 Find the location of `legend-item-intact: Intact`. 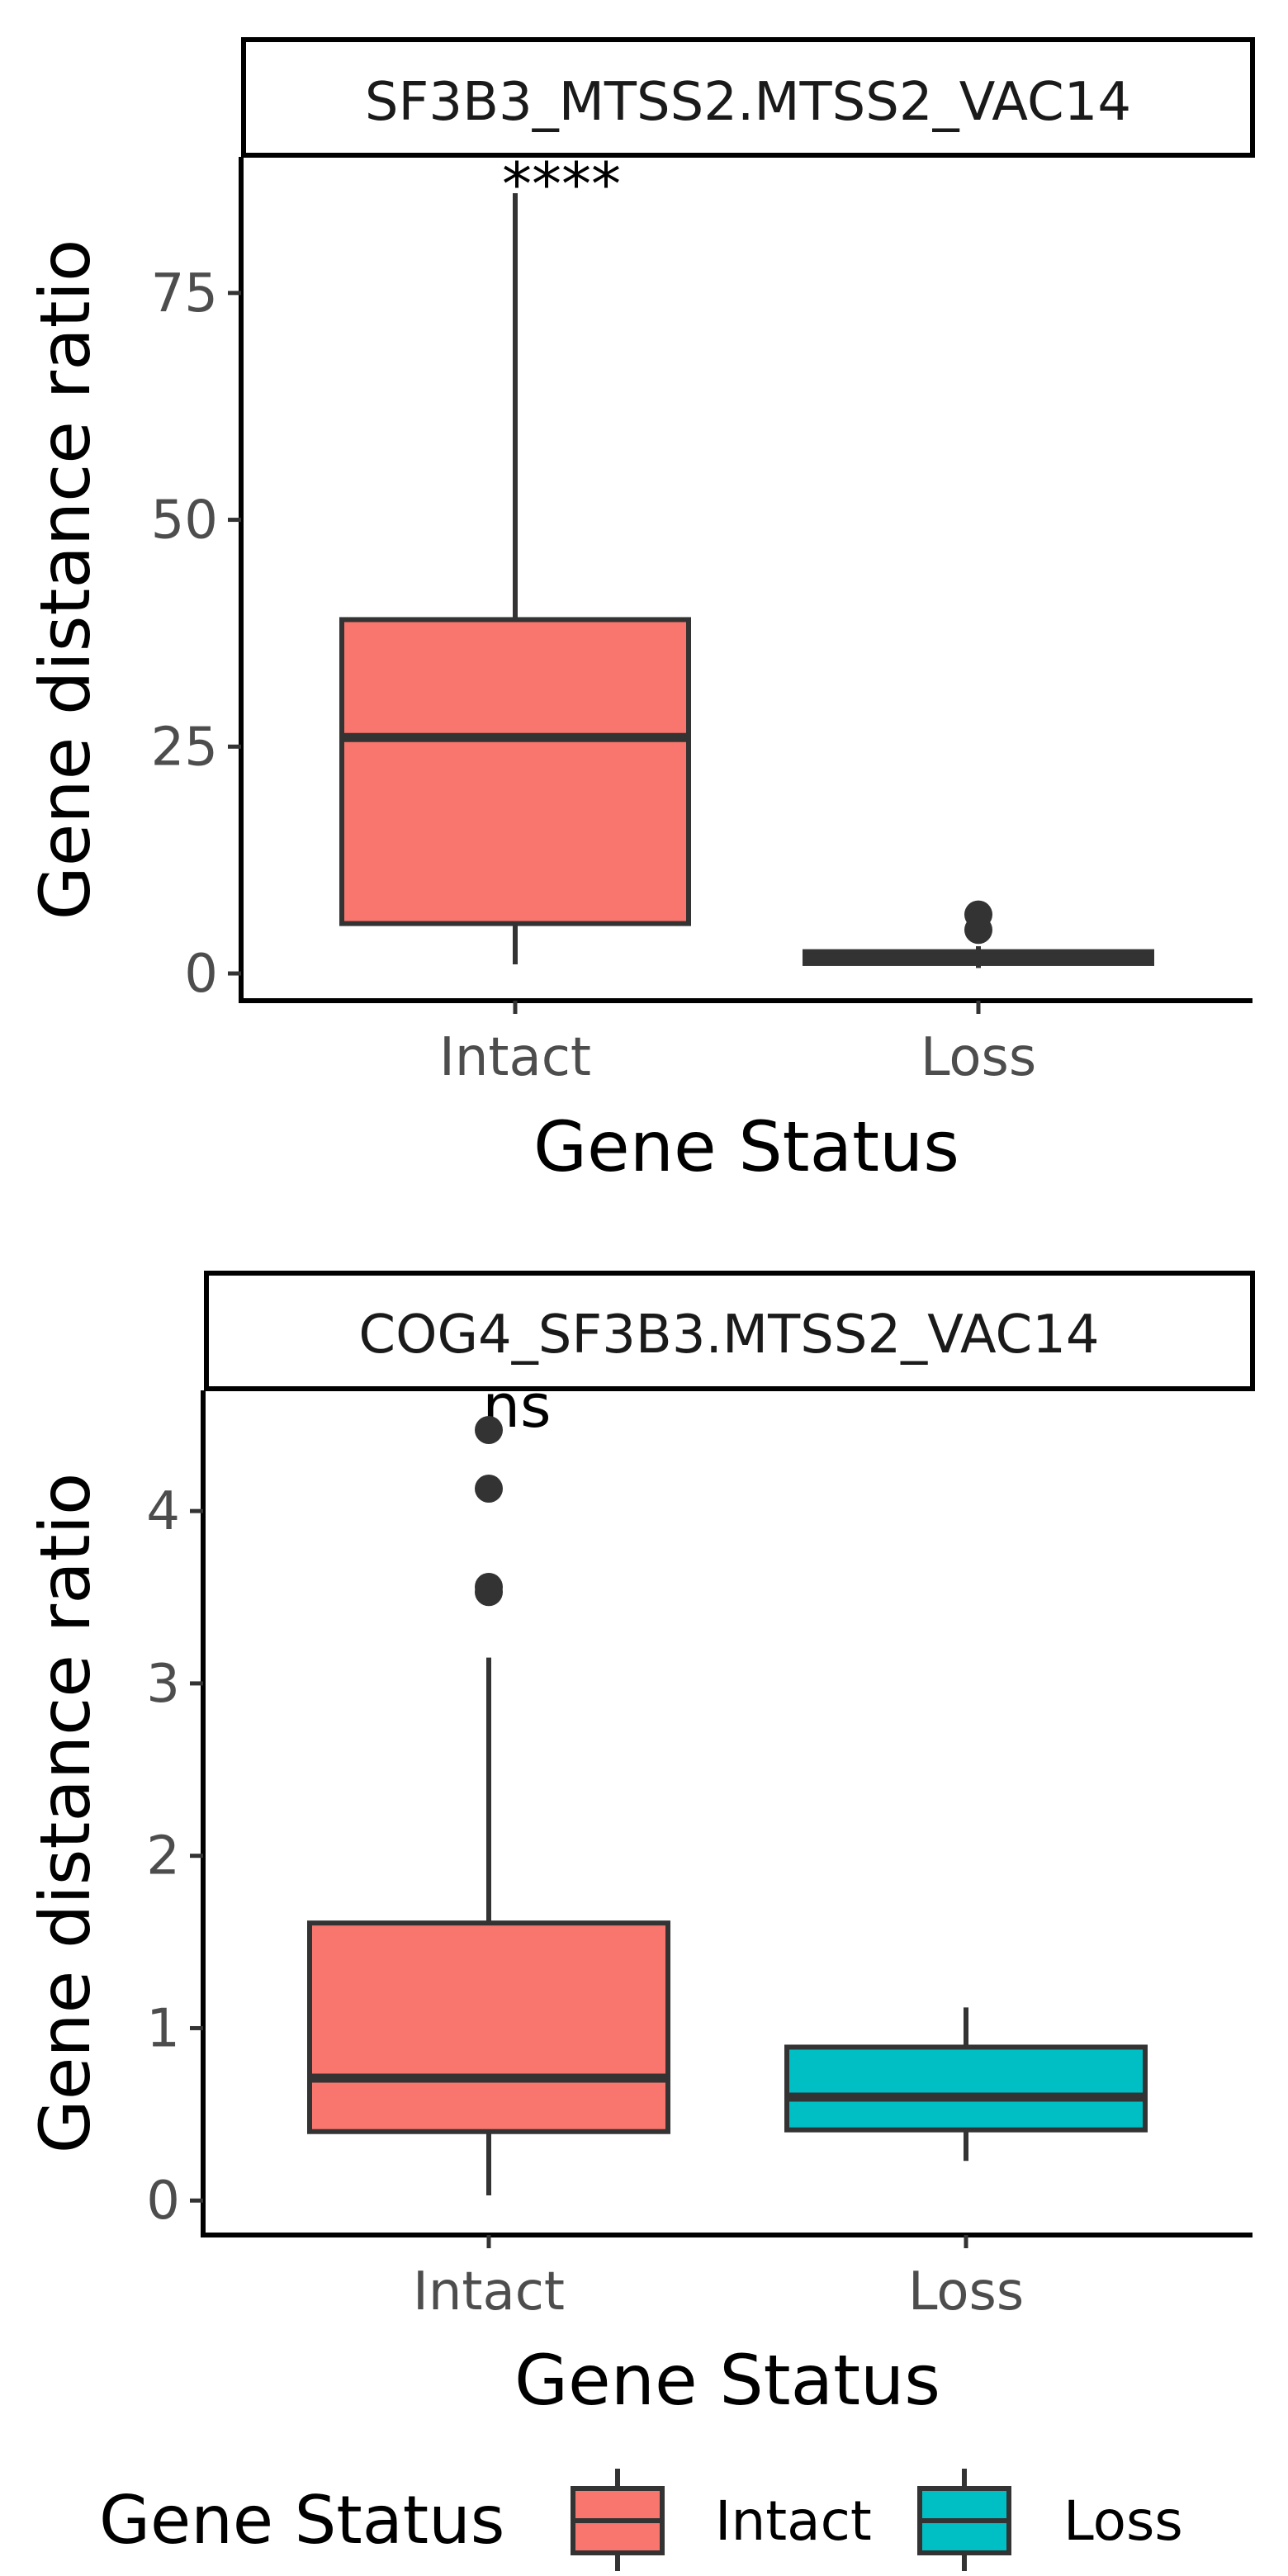

legend-item-intact: Intact is located at coordinates (721, 2520).